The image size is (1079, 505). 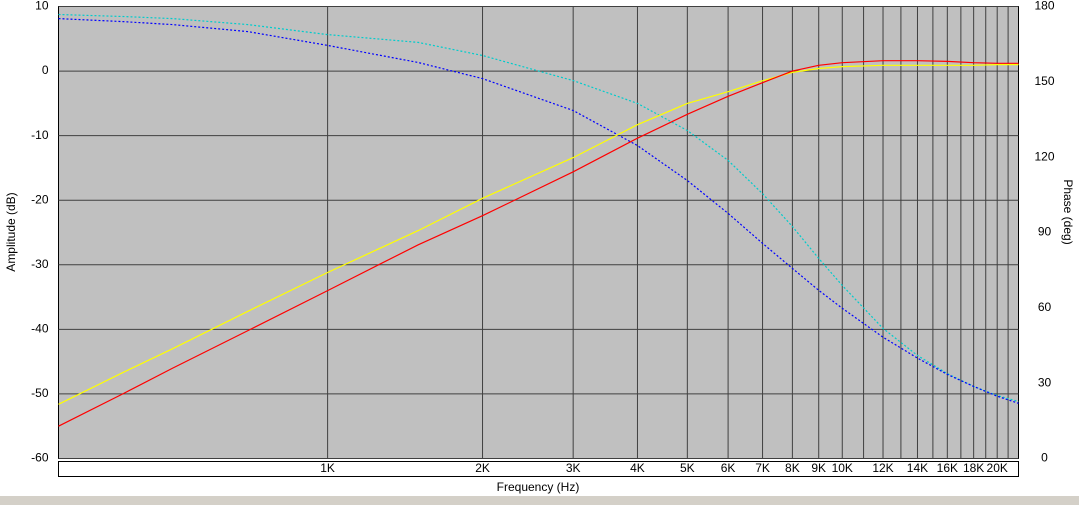 I want to click on scroll-strip, so click(x=539, y=500).